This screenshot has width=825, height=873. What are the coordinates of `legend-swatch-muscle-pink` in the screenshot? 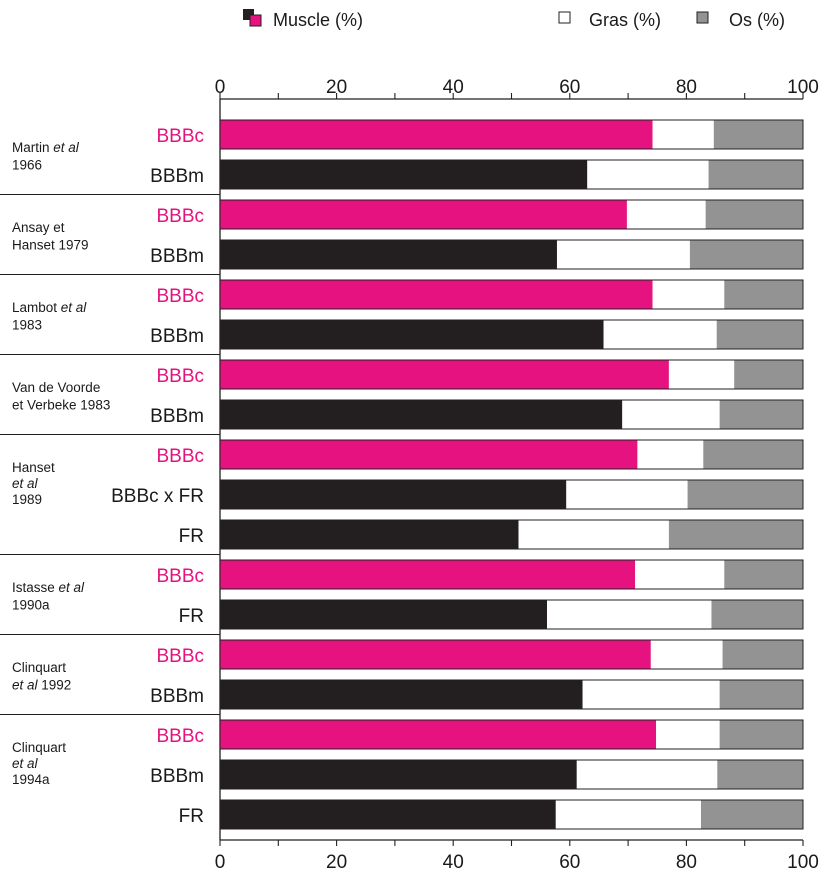 It's located at (255, 20).